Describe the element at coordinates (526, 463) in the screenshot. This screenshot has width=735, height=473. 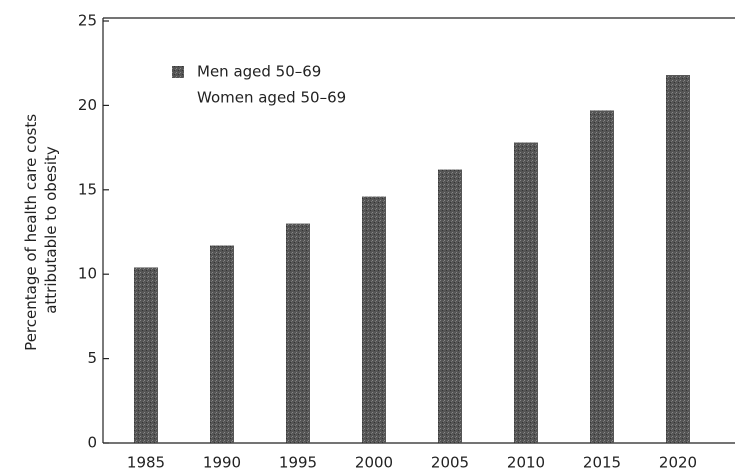
I see `x-tick-label: 2010` at that location.